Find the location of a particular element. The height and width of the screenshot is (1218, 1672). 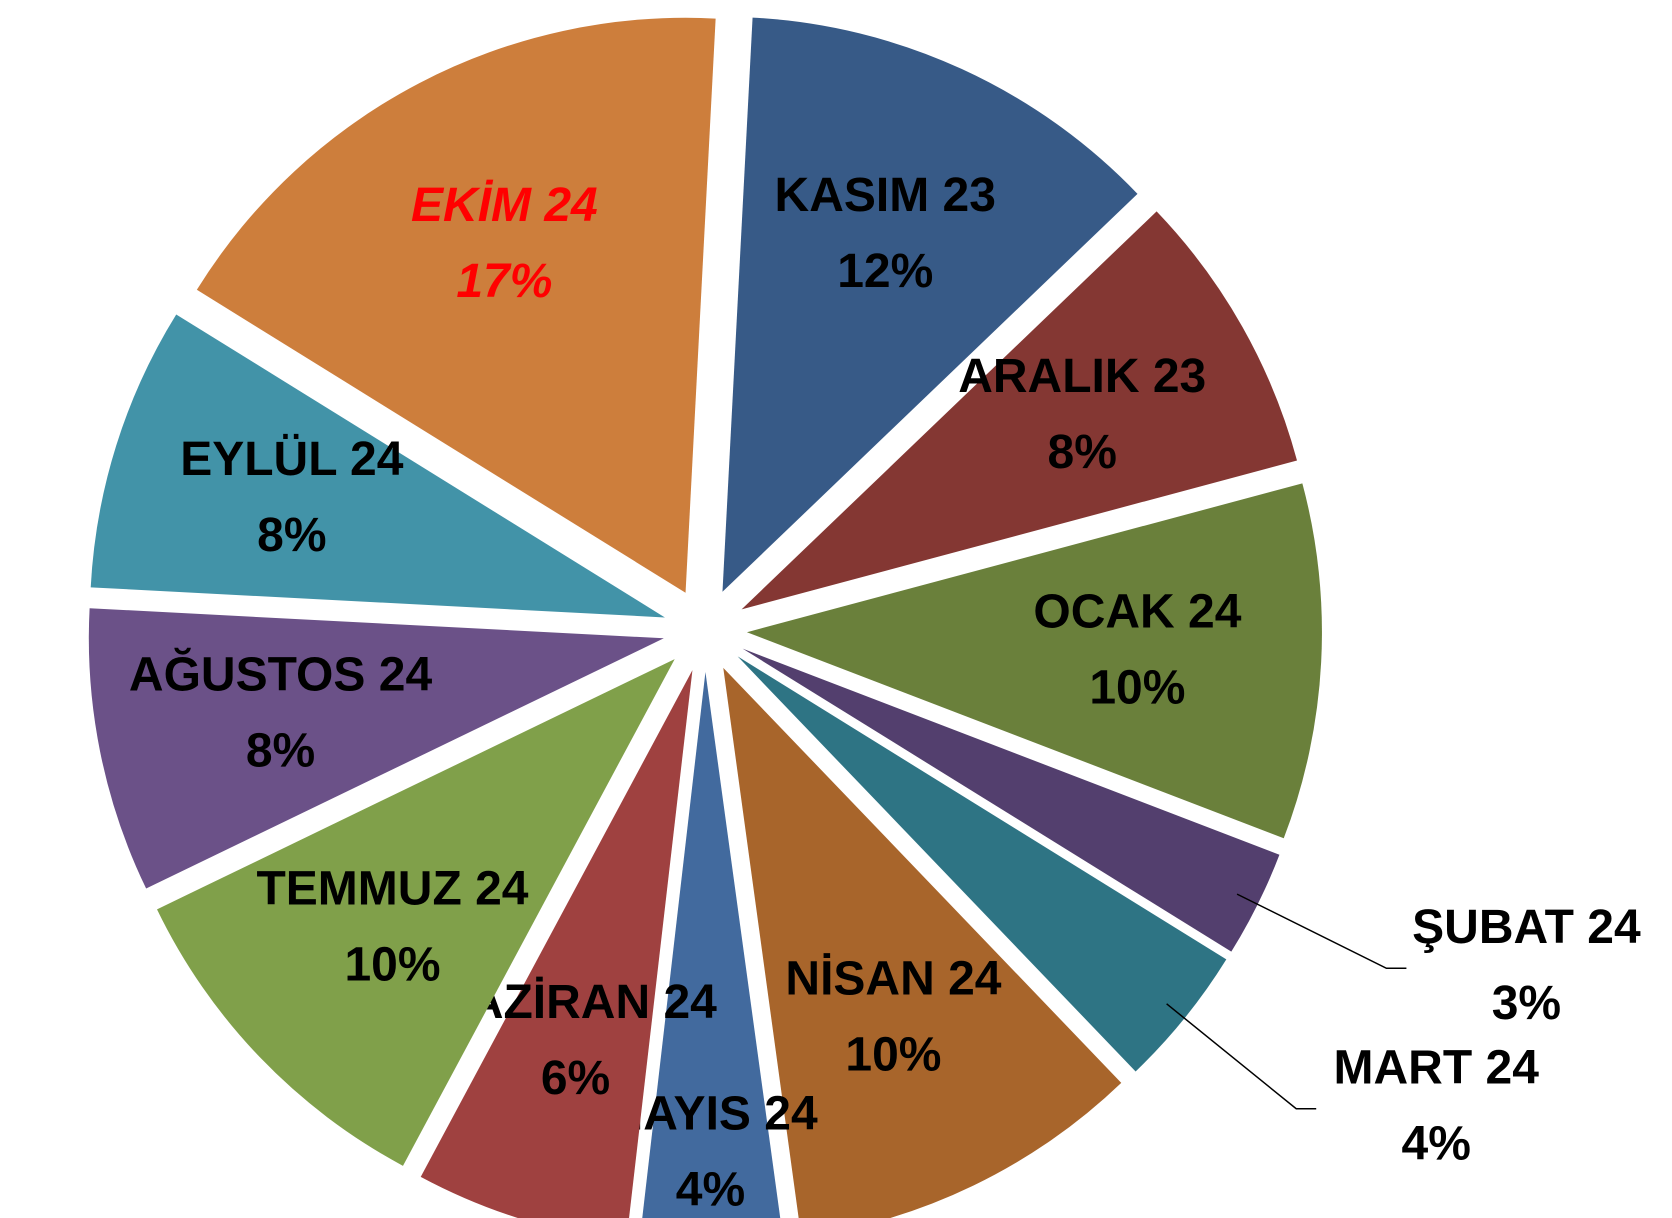

value-label: 3% is located at coordinates (1526, 1003).